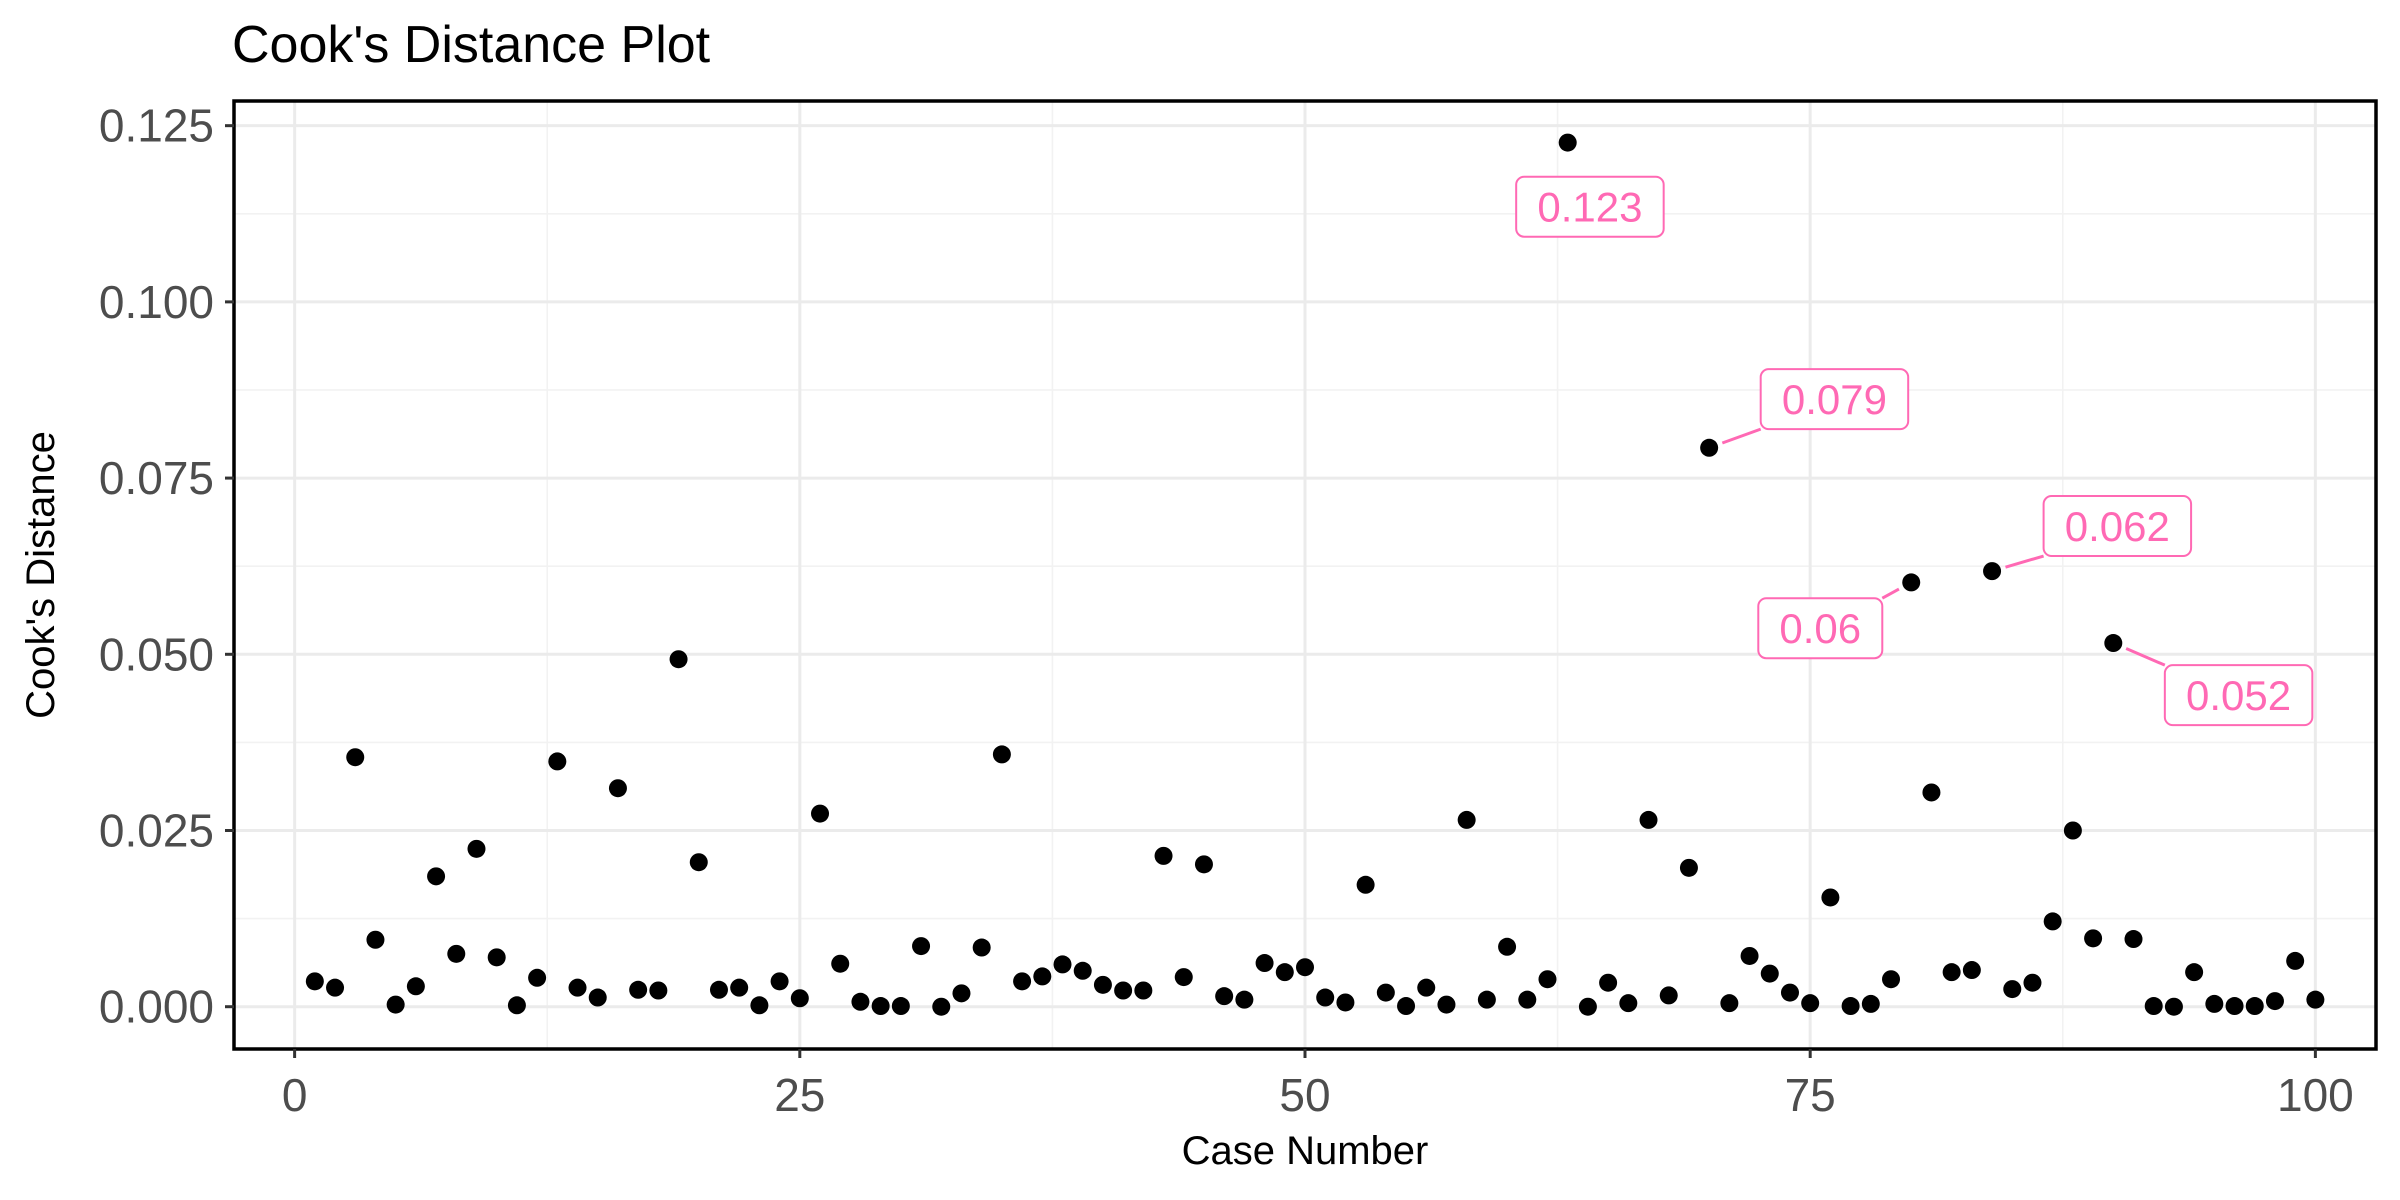  I want to click on annotation-text: 0.06, so click(1820, 628).